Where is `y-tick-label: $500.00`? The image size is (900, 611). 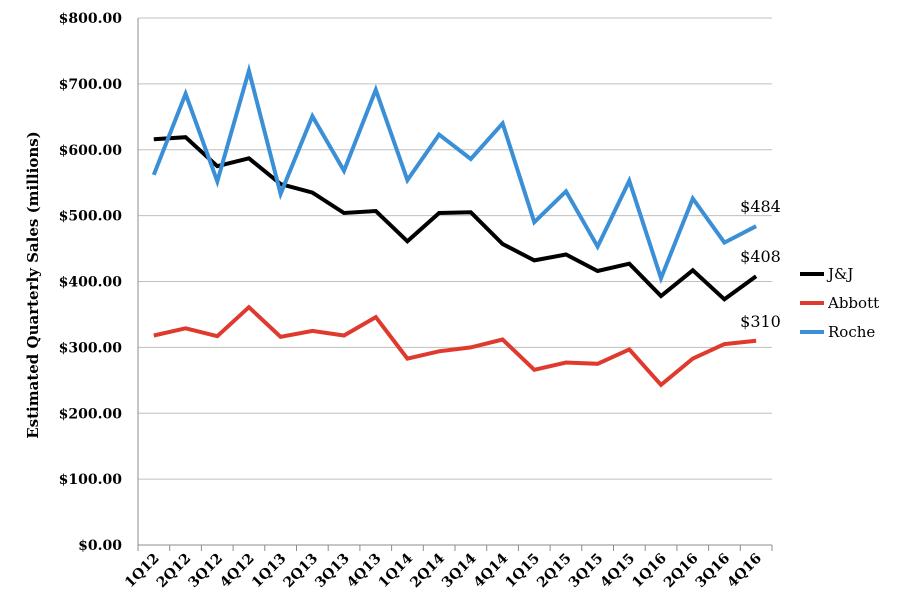 y-tick-label: $500.00 is located at coordinates (91, 217).